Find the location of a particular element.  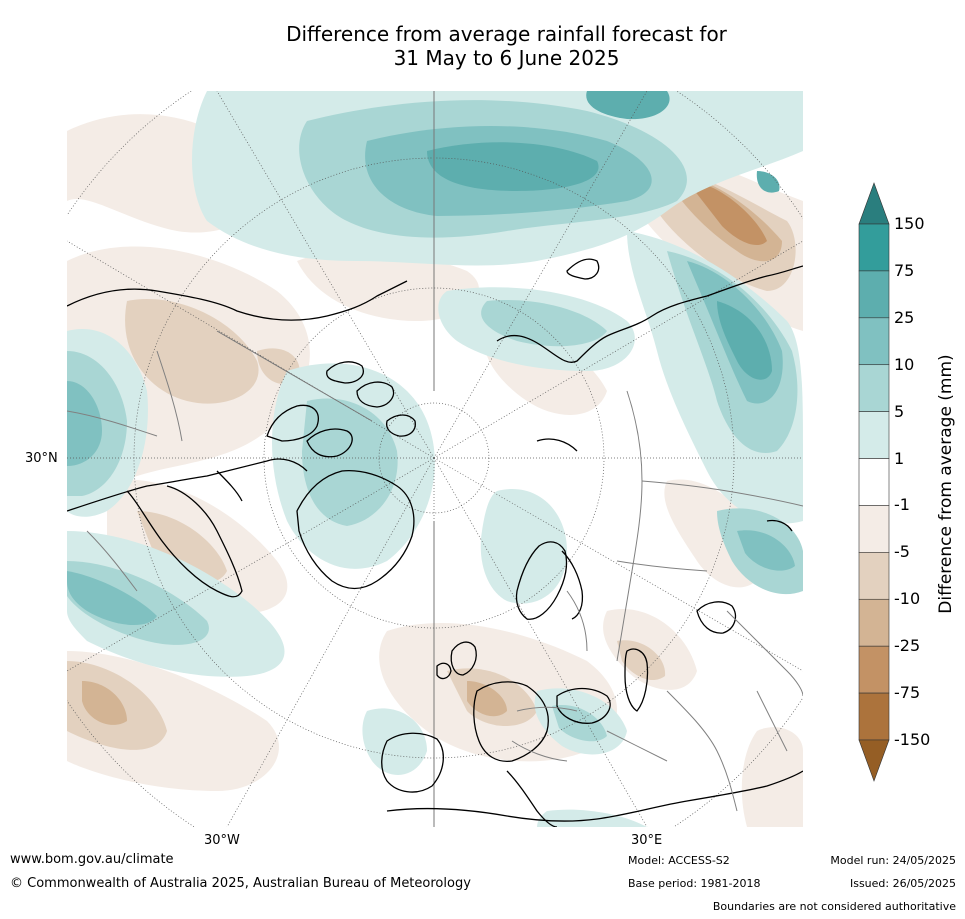

colorbar-tick-label: 25 is located at coordinates (904, 317).